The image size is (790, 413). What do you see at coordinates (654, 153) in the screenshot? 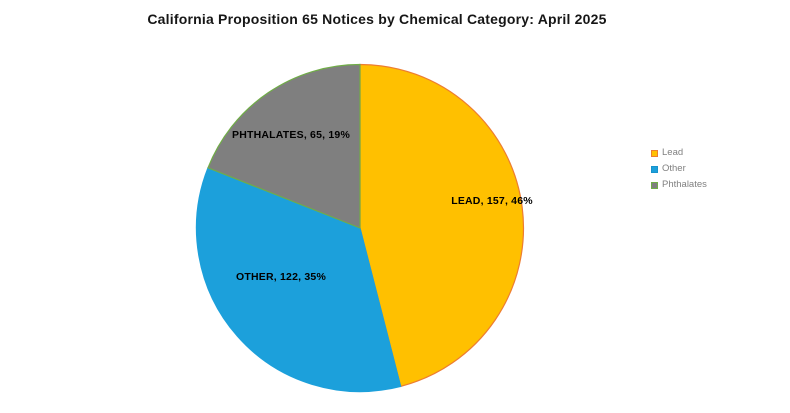
I see `legend-swatch-lead-icon` at bounding box center [654, 153].